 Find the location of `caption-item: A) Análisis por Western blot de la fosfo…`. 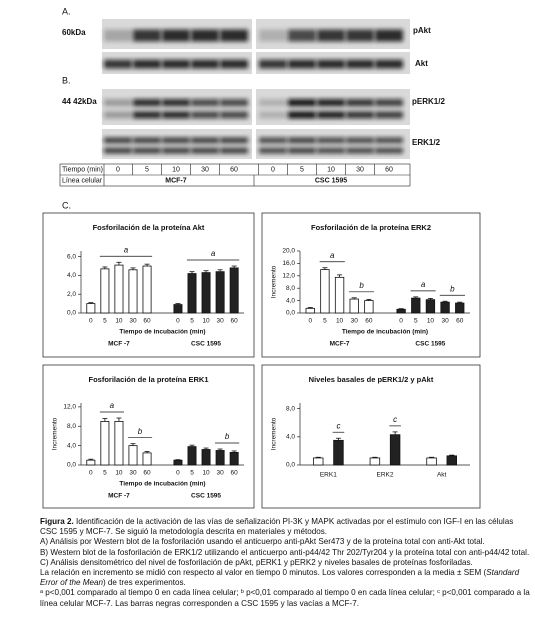

caption-item: A) Análisis por Western blot de la fosfo… is located at coordinates (262, 542).